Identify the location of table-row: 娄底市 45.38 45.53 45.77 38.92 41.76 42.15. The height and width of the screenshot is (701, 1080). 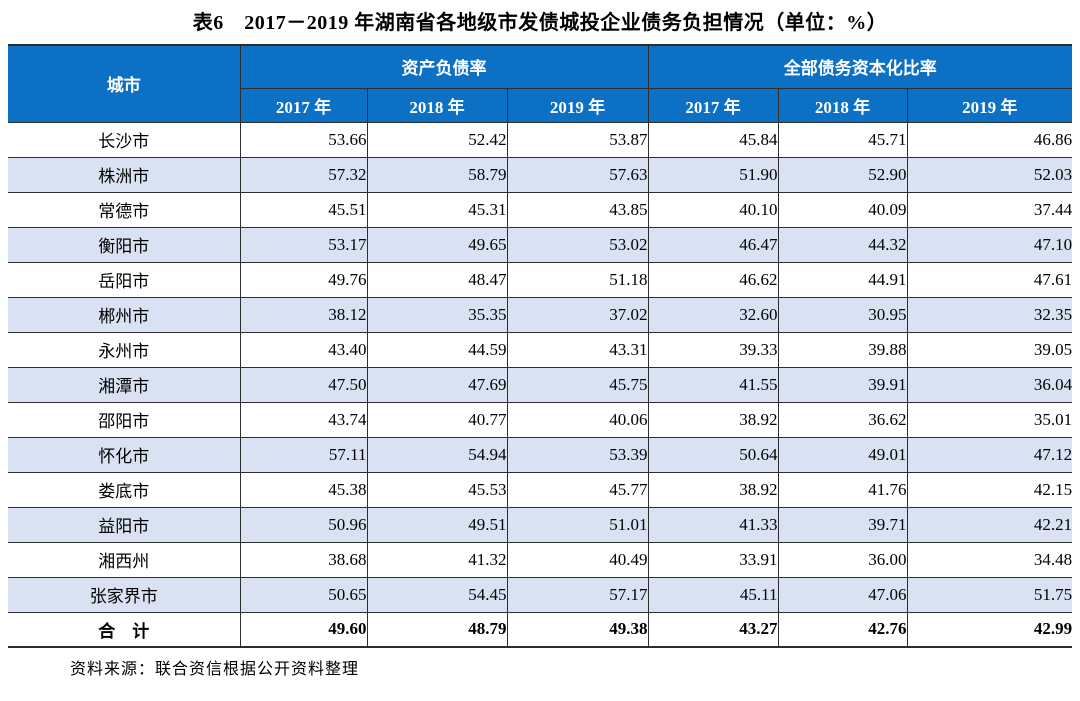
(540, 489).